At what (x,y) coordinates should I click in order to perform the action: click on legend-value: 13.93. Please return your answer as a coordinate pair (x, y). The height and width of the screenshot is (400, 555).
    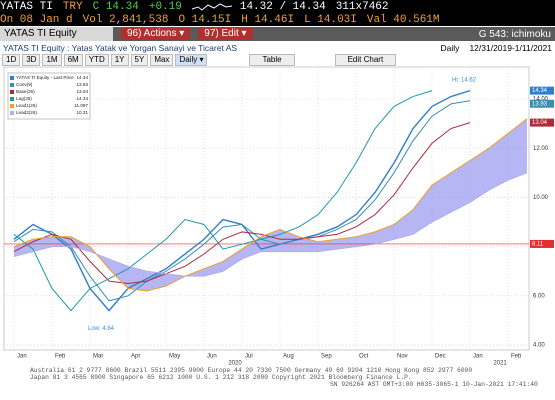
    Looking at the image, I should click on (83, 84).